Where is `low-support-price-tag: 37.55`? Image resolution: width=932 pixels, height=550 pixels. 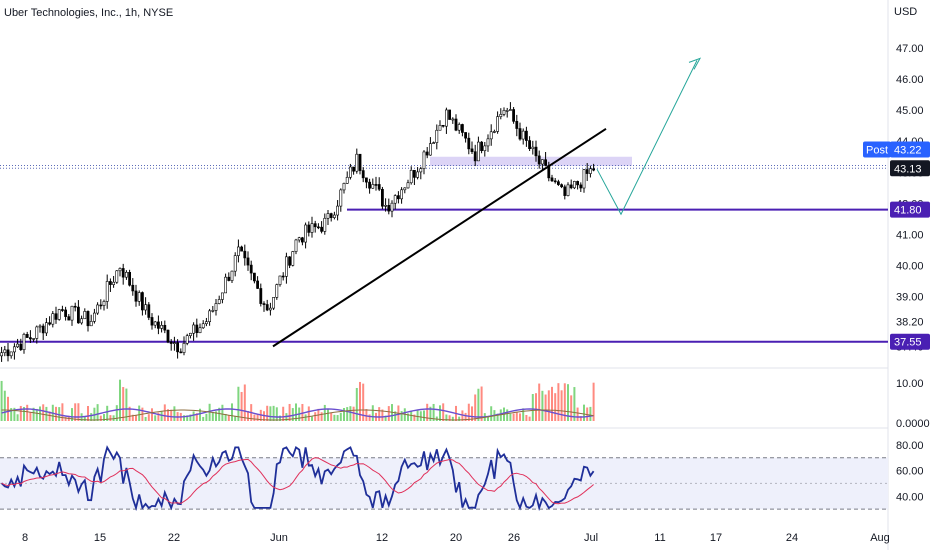
low-support-price-tag: 37.55 is located at coordinates (908, 343).